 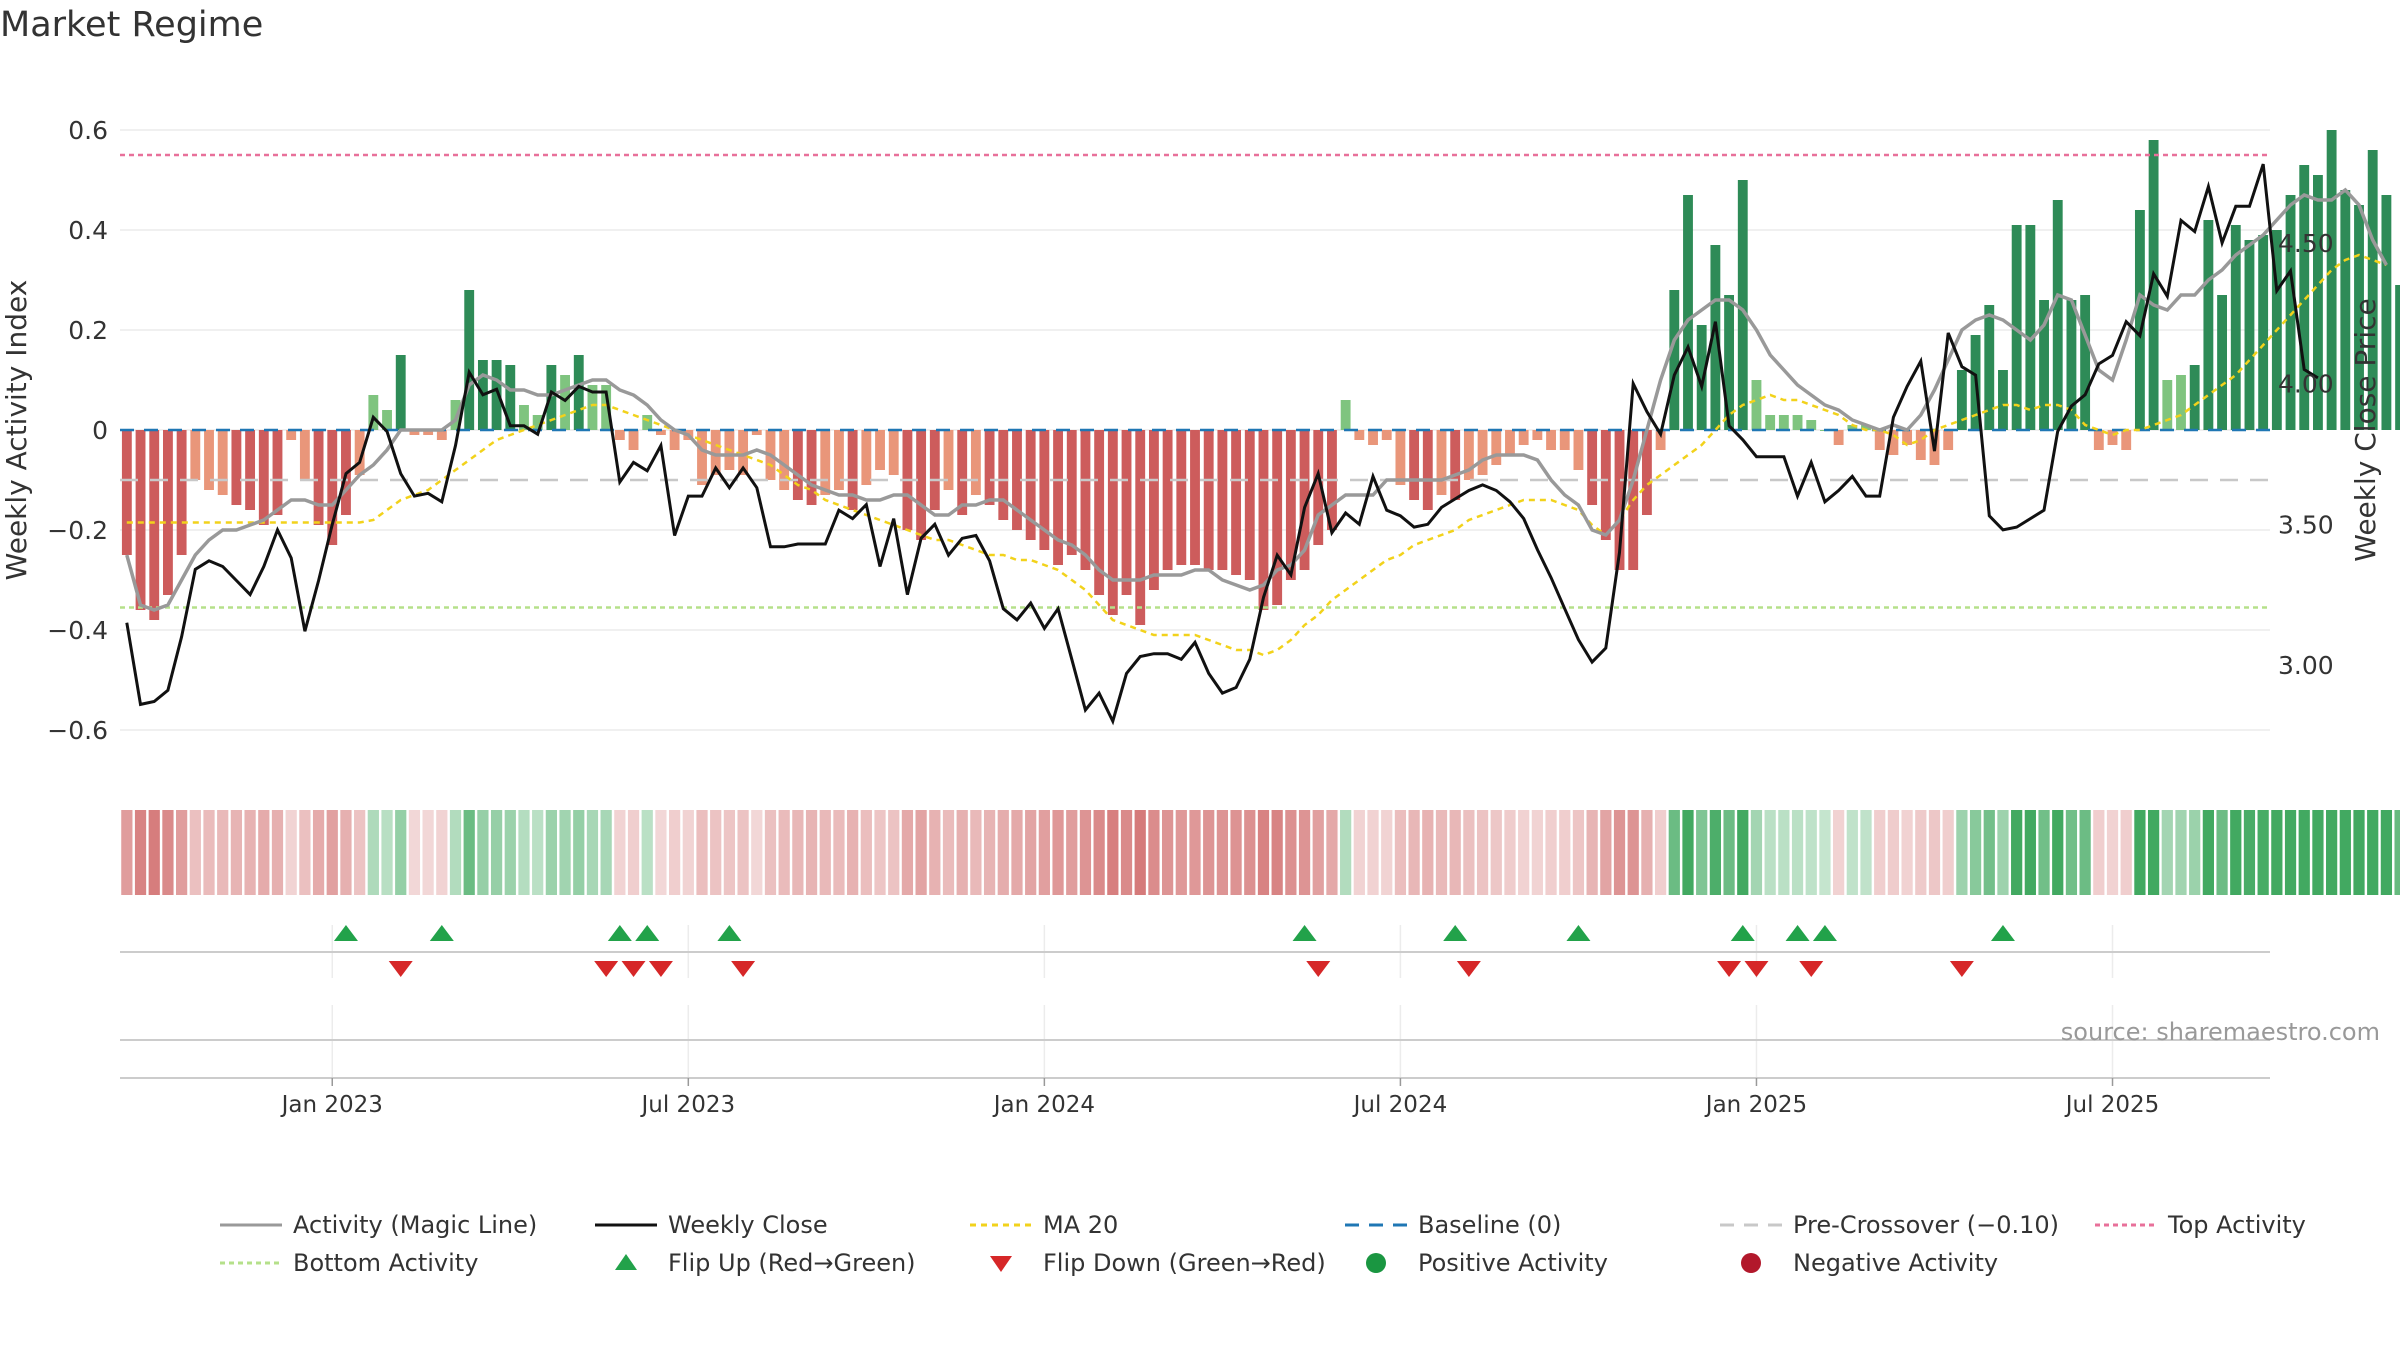 I want to click on flip-up-marker, so click(x=345, y=933).